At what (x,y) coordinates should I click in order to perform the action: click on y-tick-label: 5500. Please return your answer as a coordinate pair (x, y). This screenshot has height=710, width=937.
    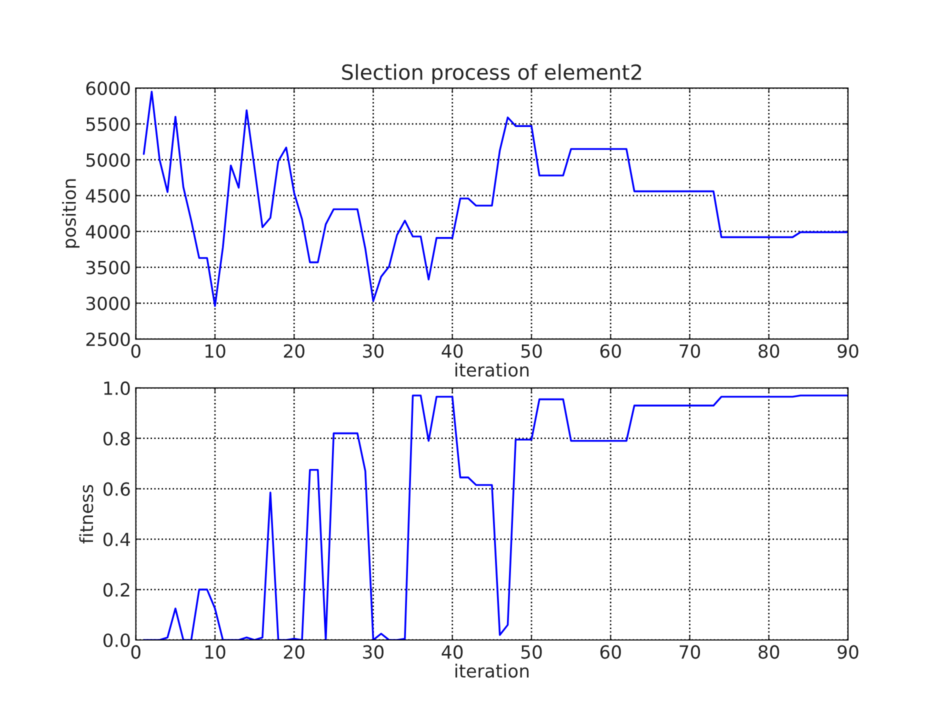
    Looking at the image, I should click on (108, 124).